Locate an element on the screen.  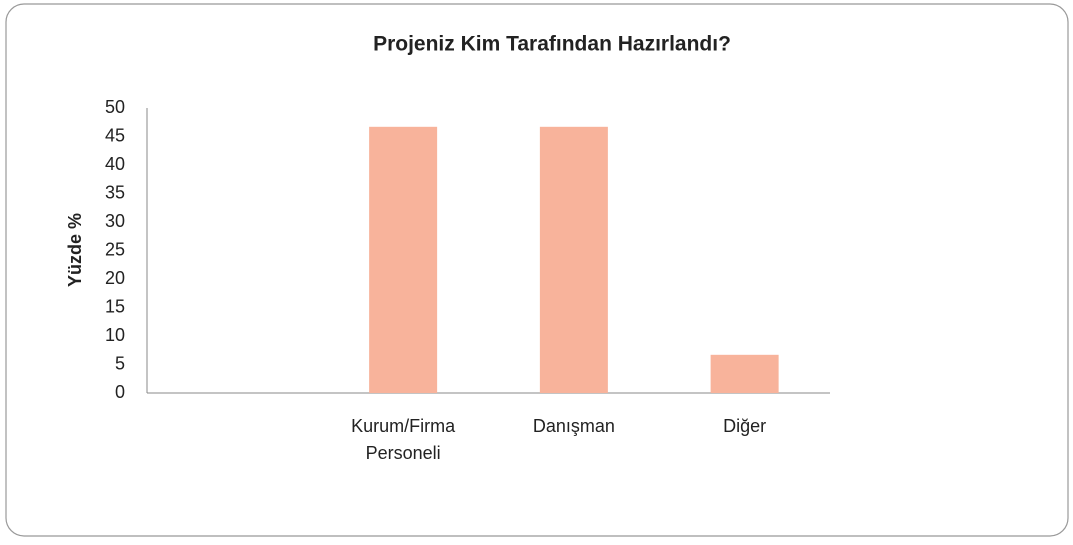
chart-title: Projeniz Kim Tarafından Hazırlandı? is located at coordinates (552, 44).